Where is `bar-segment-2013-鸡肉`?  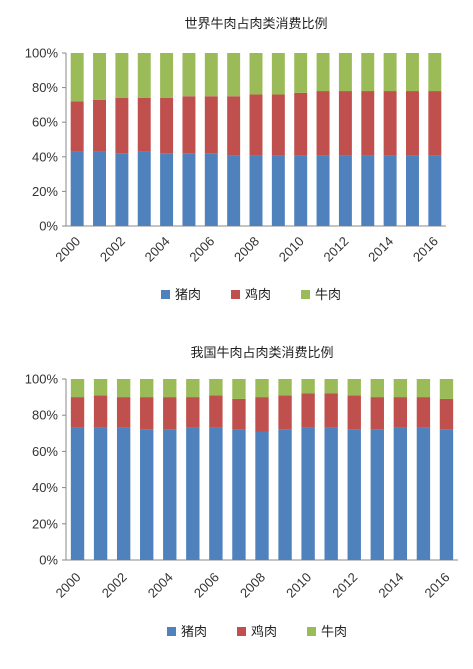 bar-segment-2013-鸡肉 is located at coordinates (377, 413).